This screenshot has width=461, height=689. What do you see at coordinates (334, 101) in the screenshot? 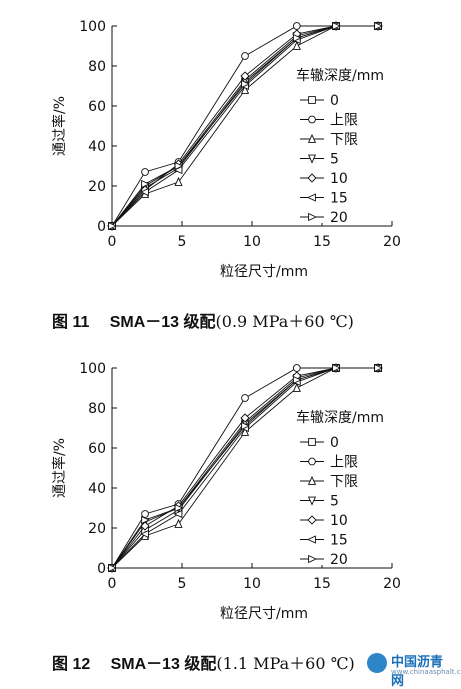
I see `legend-entry: 0` at bounding box center [334, 101].